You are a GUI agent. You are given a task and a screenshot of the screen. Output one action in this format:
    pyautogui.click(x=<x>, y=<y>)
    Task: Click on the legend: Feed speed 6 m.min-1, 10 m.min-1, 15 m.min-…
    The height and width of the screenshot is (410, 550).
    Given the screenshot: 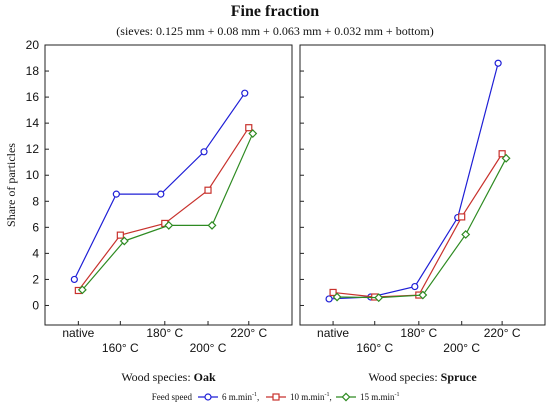 What is the action you would take?
    pyautogui.click(x=276, y=397)
    